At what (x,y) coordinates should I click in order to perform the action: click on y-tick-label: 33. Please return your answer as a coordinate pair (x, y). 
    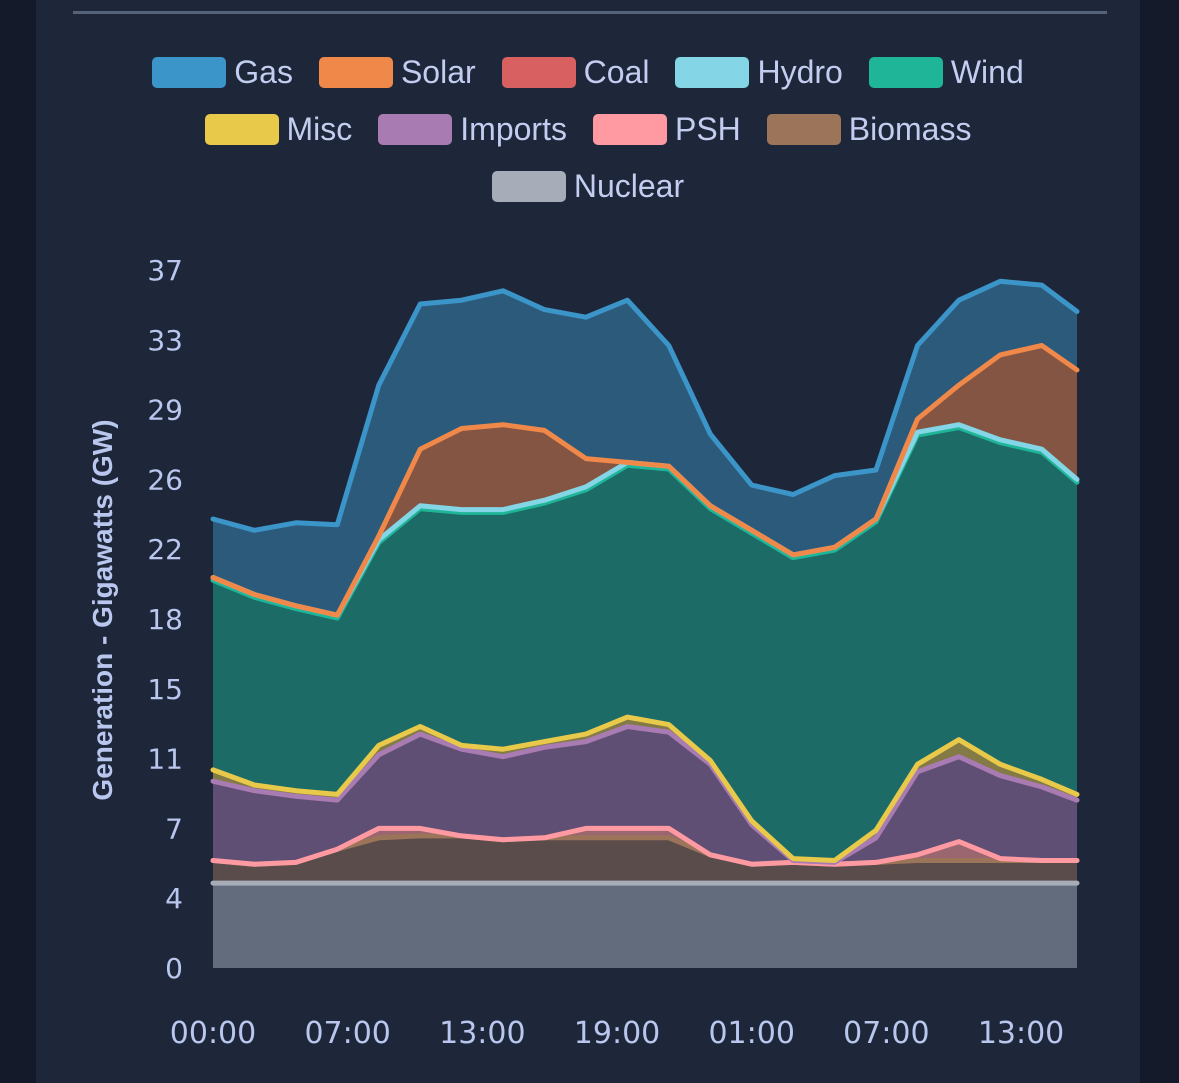
    Looking at the image, I should click on (165, 340).